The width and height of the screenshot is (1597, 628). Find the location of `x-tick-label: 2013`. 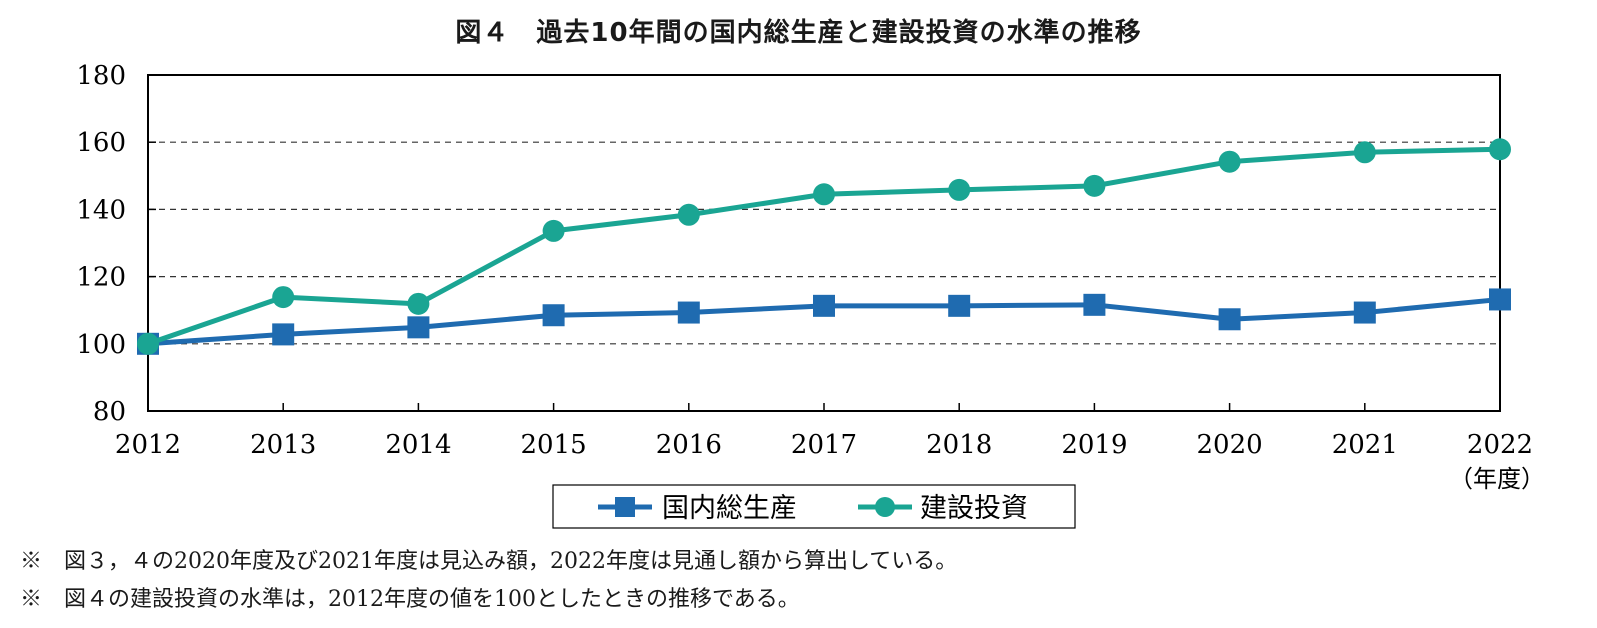

x-tick-label: 2013 is located at coordinates (283, 445).